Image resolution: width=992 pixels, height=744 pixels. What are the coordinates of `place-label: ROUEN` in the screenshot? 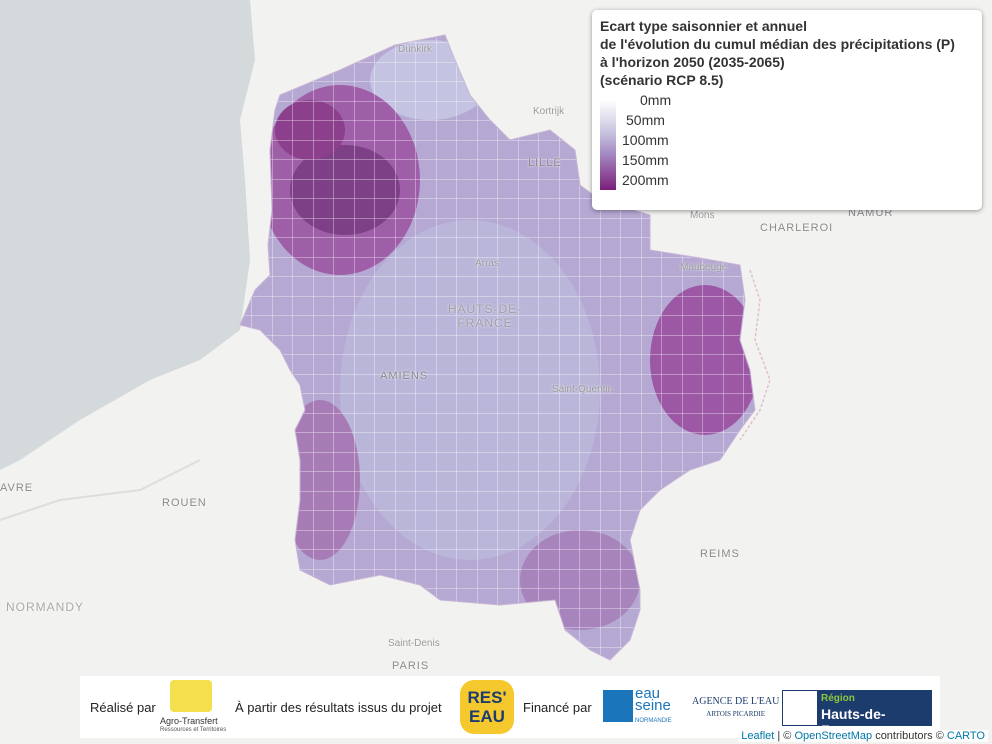 It's located at (184, 503).